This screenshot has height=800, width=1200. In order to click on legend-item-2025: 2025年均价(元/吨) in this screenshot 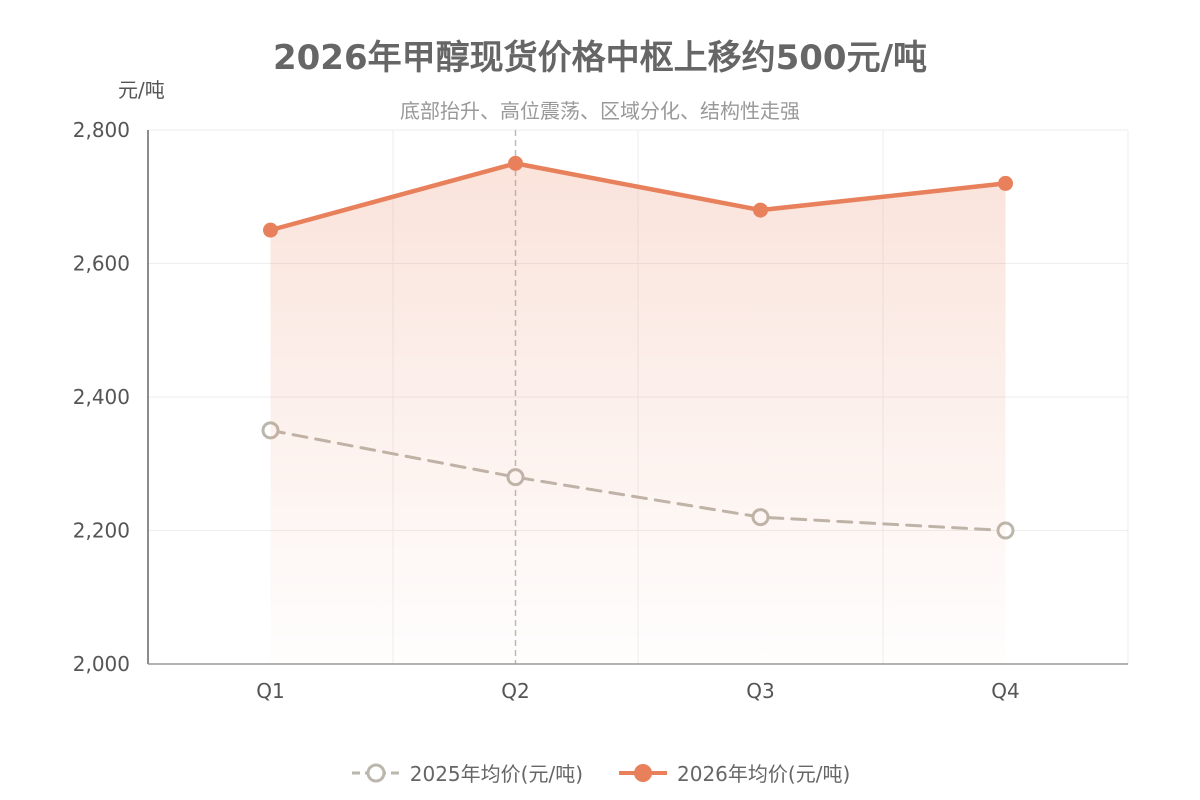, I will do `click(466, 772)`.